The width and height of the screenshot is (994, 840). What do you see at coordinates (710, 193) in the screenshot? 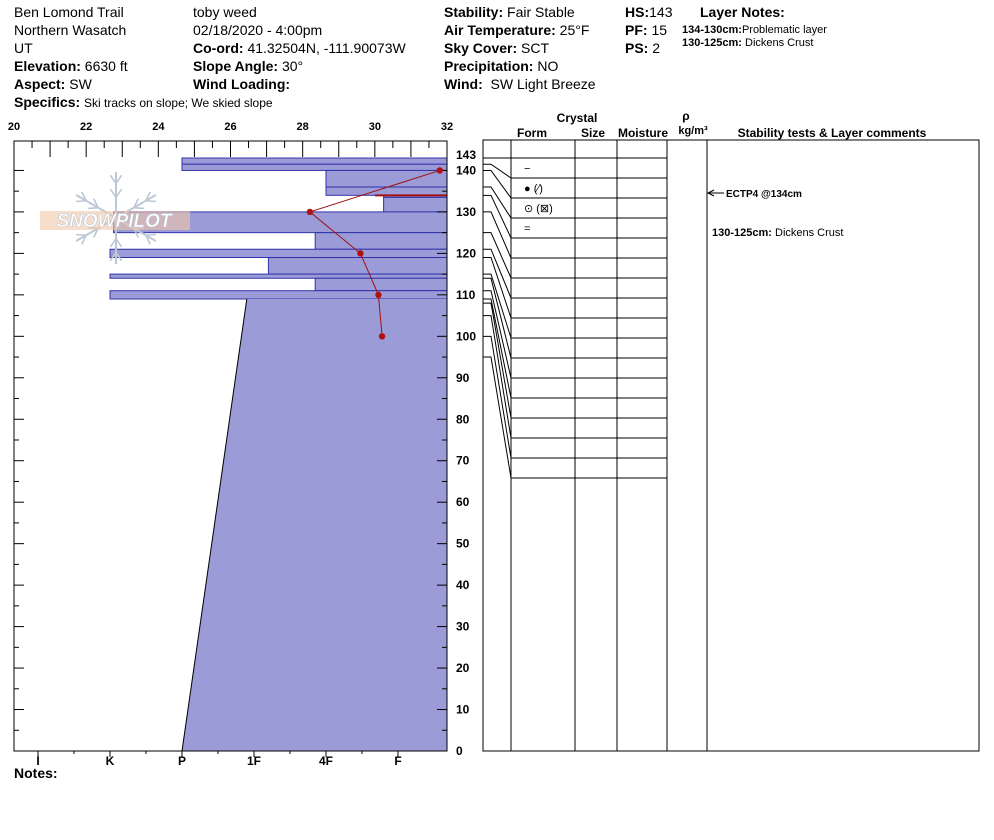
I see `test-pointer-arrow` at bounding box center [710, 193].